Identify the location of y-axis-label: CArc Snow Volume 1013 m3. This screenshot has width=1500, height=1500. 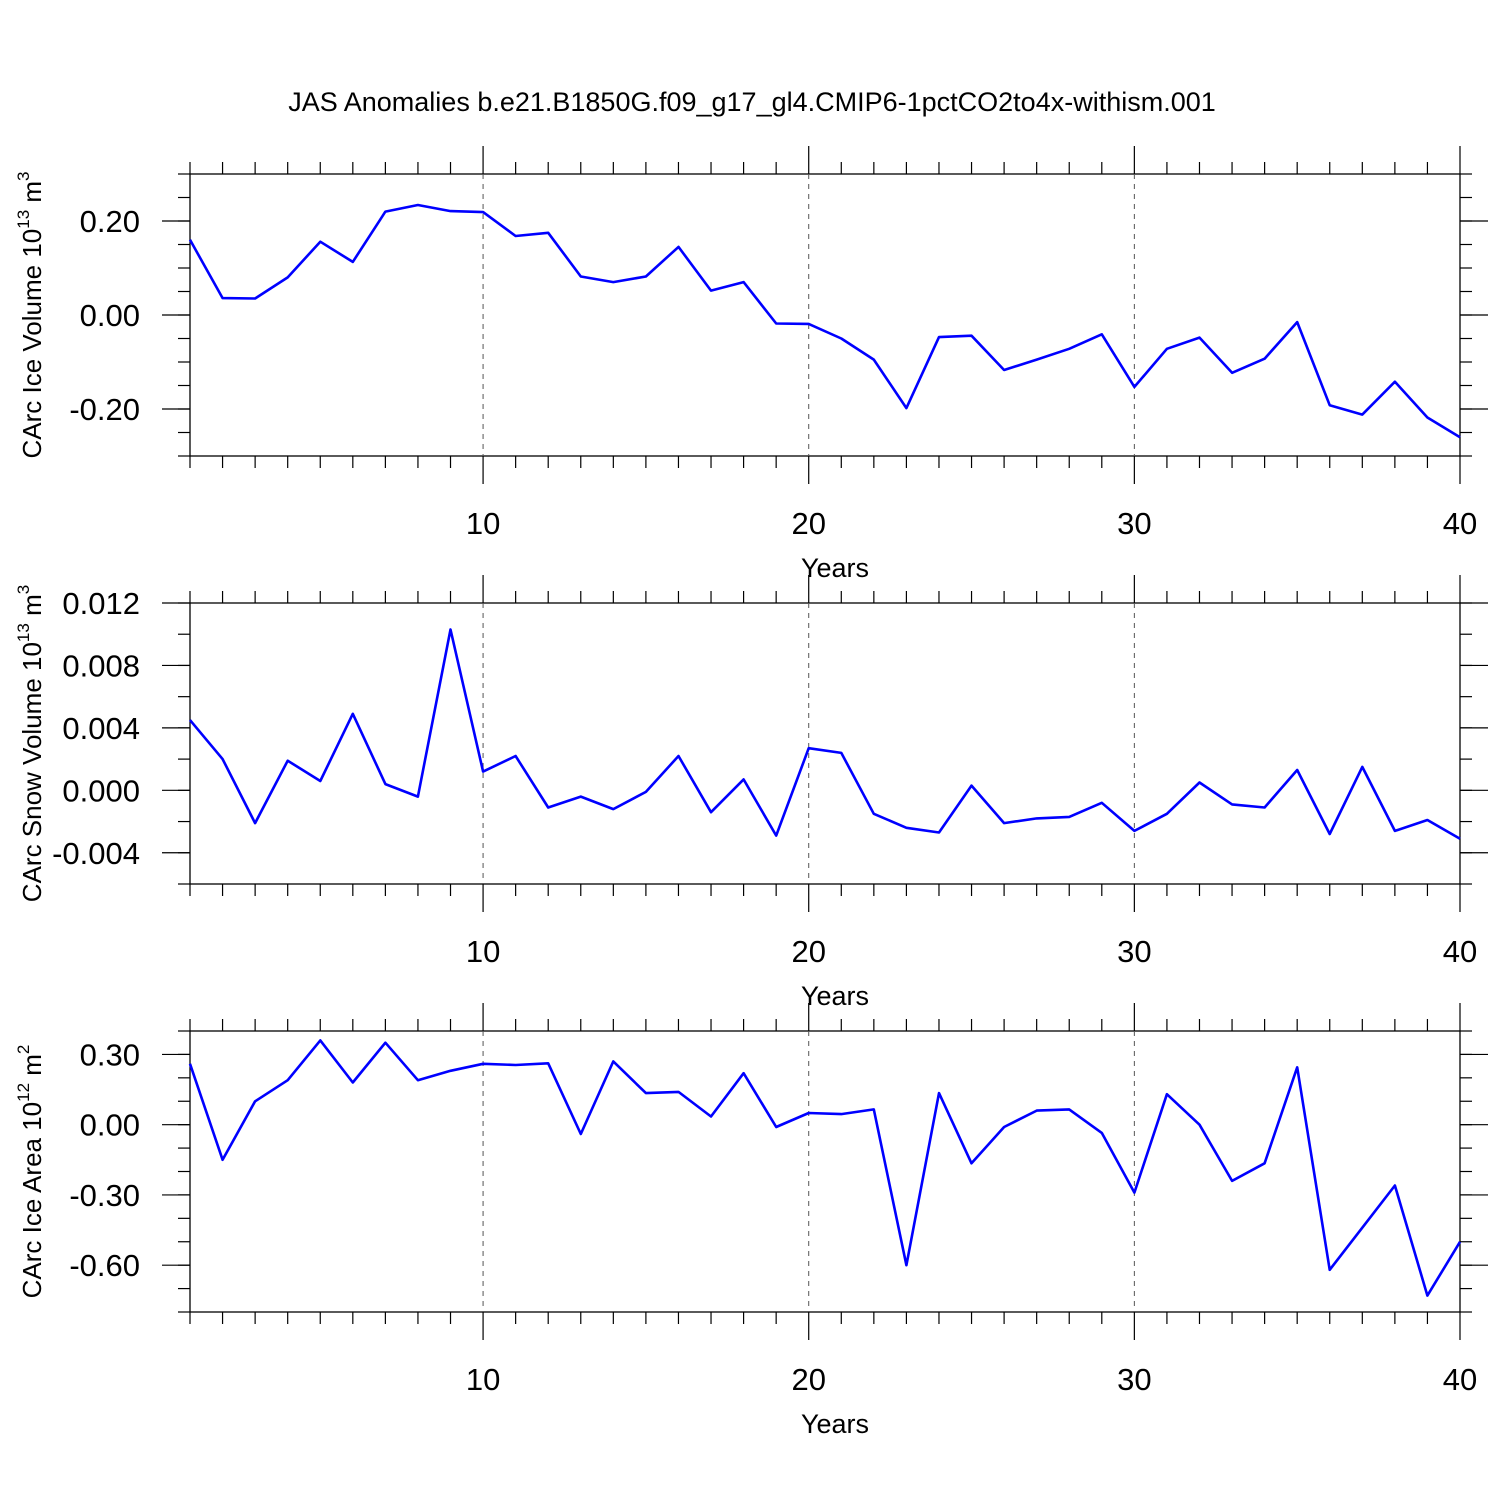
(30, 743).